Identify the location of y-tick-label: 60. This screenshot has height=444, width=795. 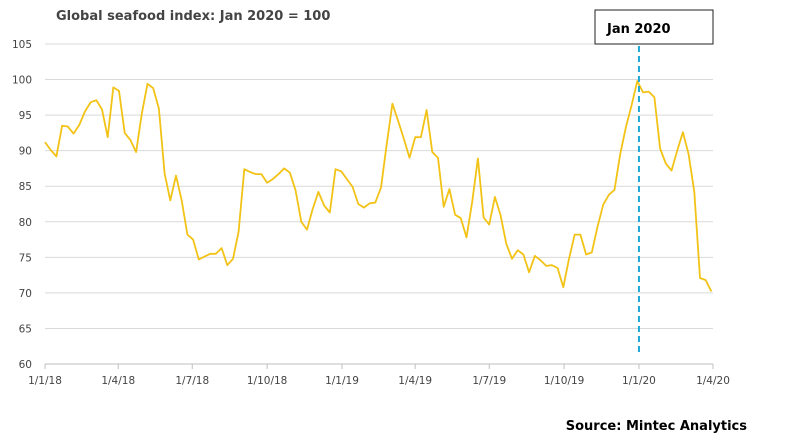
(25, 365).